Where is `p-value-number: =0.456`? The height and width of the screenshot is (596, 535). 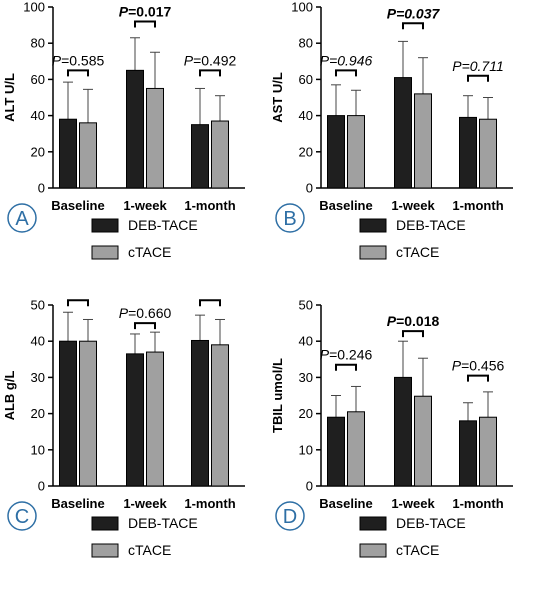 p-value-number: =0.456 is located at coordinates (482, 366).